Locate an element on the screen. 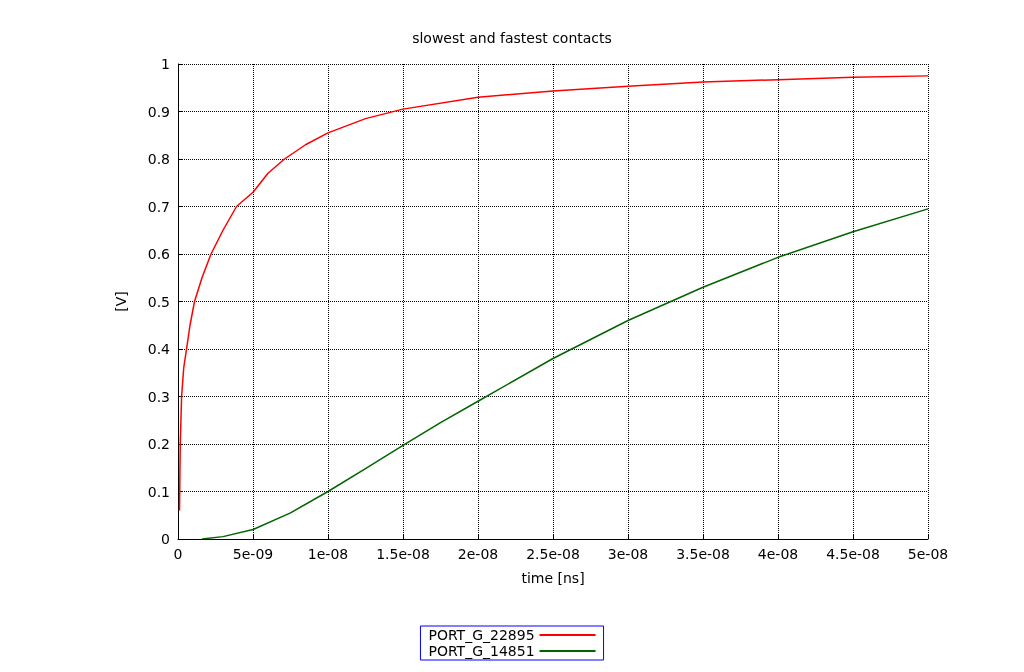 The image size is (1024, 672). x-tick-label: 2e-08 is located at coordinates (478, 554).